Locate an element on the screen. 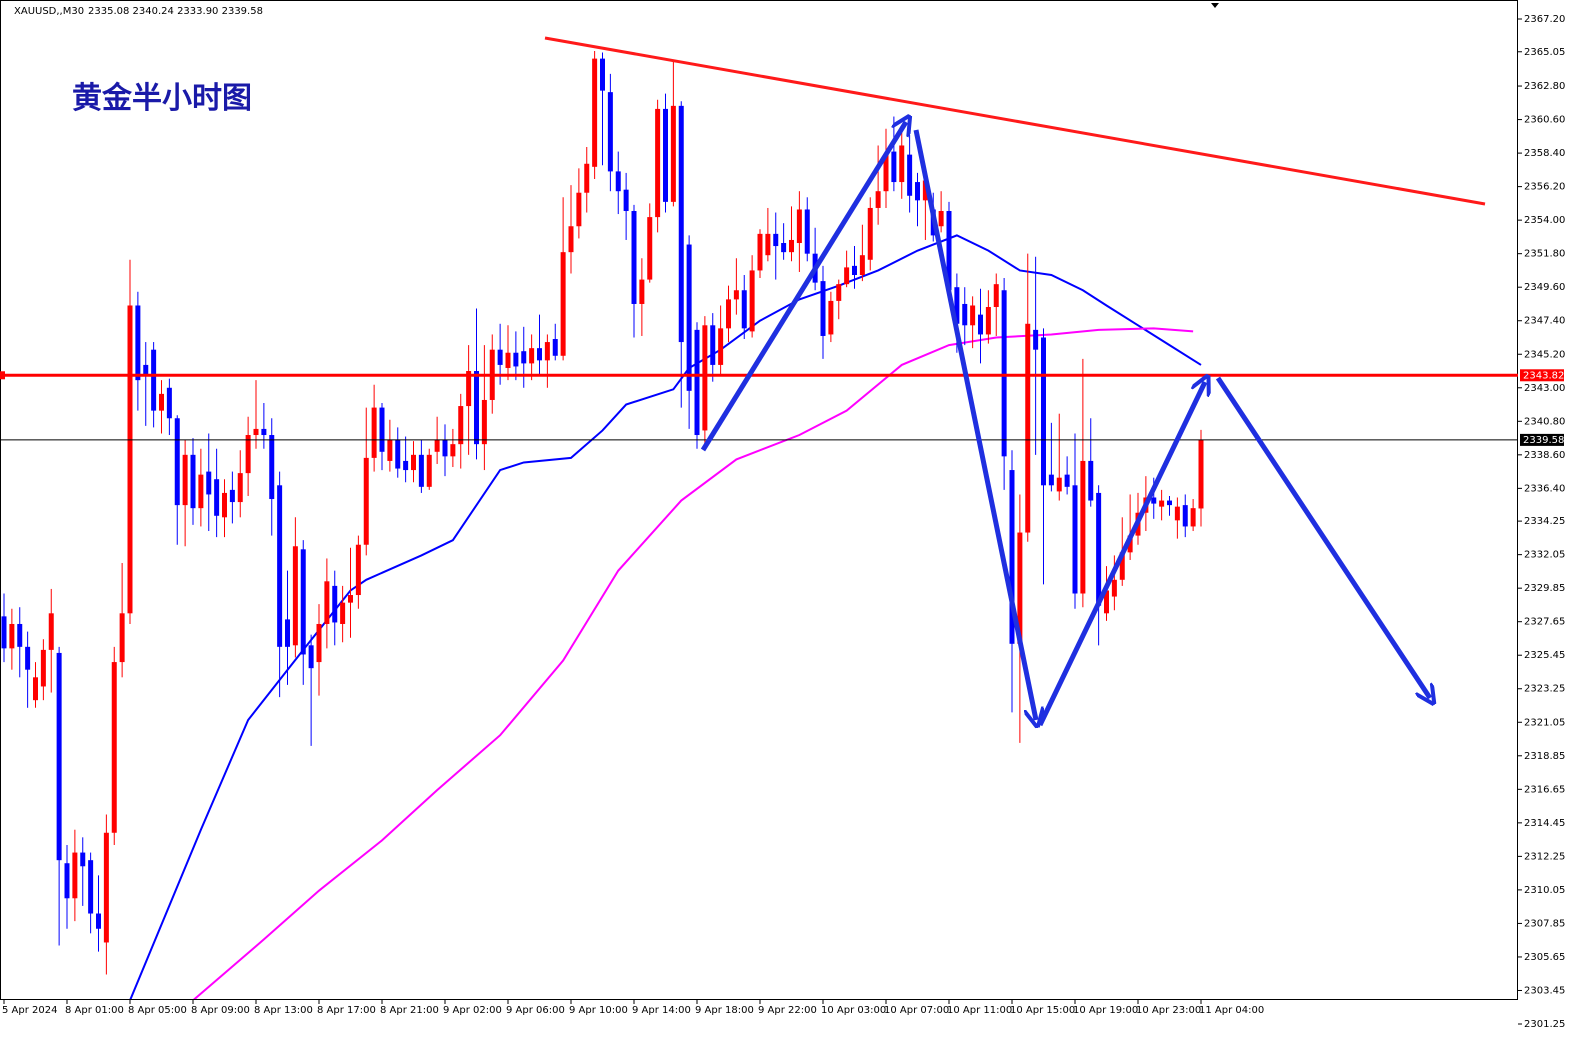 This screenshot has width=1590, height=1040. y-tick-label: 2318.85 is located at coordinates (1544, 756).